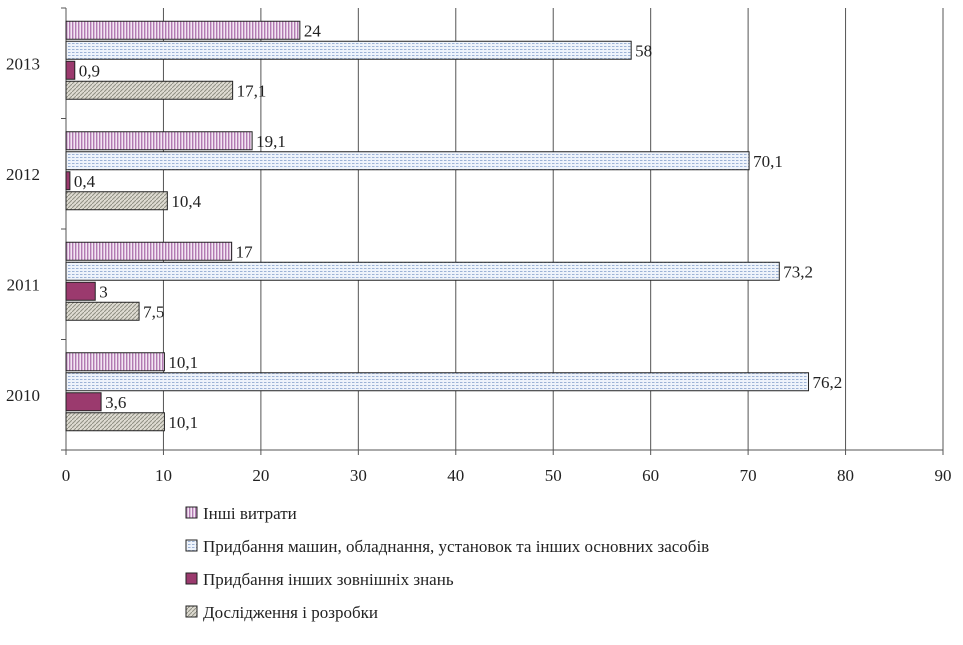 The width and height of the screenshot is (963, 645). I want to click on data-label: 24, so click(313, 30).